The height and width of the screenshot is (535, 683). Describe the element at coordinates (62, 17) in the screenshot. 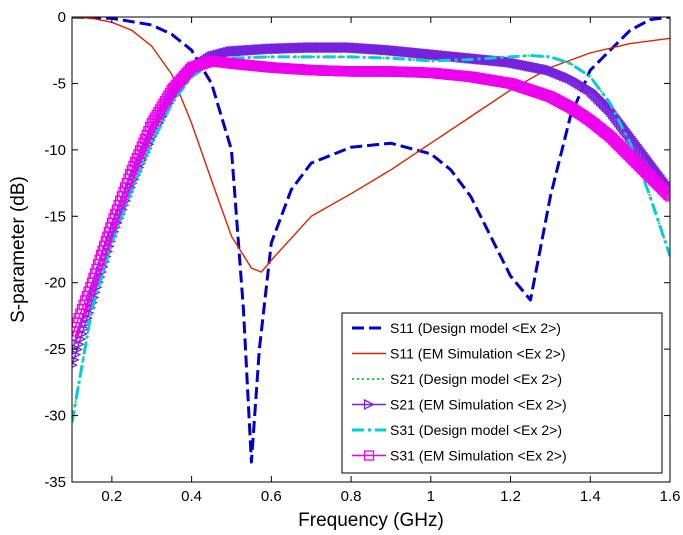

I see `y-tick-label: 0` at that location.